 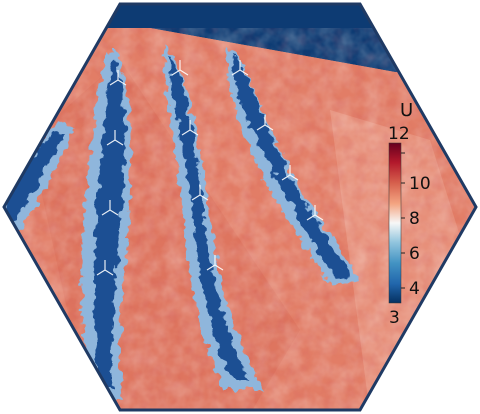 I want to click on colorbar-title: U, so click(x=406, y=110).